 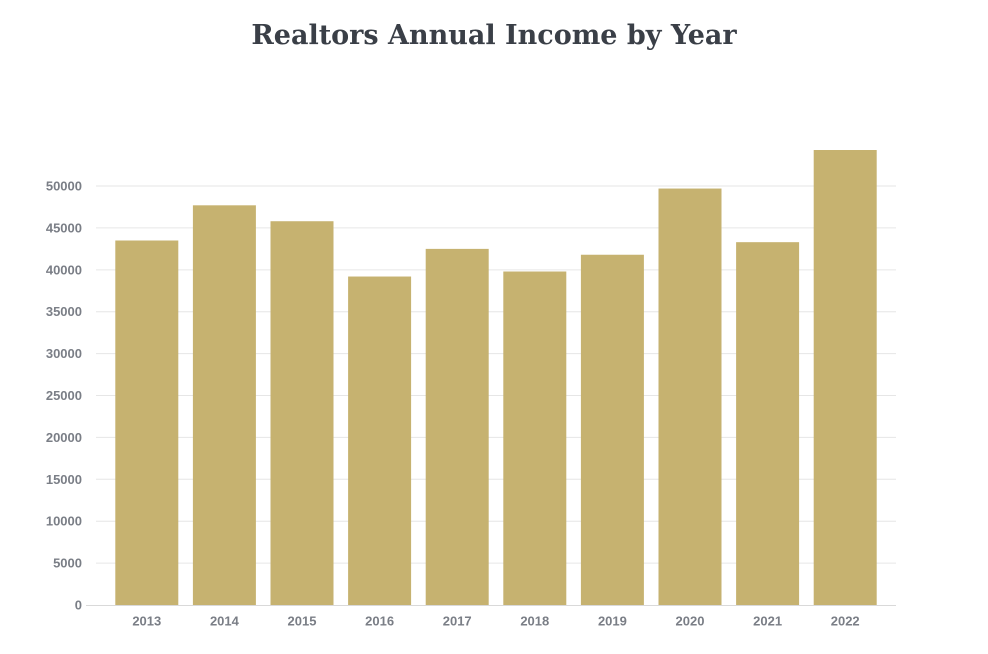 I want to click on x-tick-label: 2014, so click(x=225, y=621).